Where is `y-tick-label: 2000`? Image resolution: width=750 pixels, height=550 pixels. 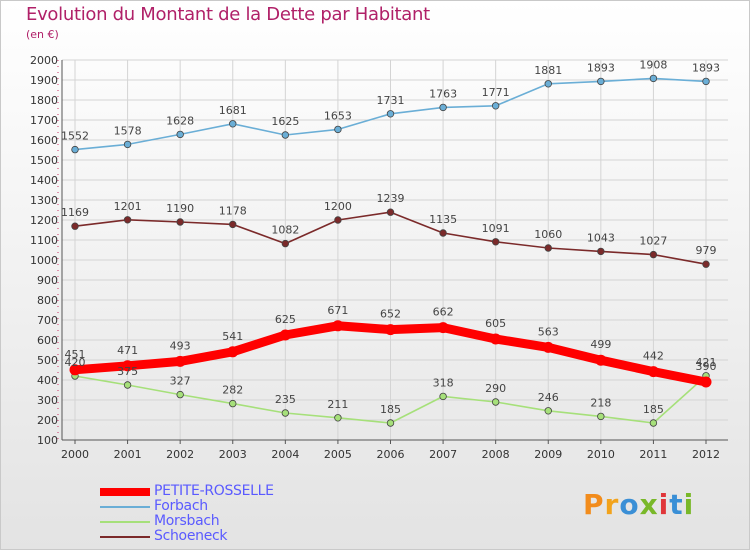 y-tick-label: 2000 is located at coordinates (44, 60).